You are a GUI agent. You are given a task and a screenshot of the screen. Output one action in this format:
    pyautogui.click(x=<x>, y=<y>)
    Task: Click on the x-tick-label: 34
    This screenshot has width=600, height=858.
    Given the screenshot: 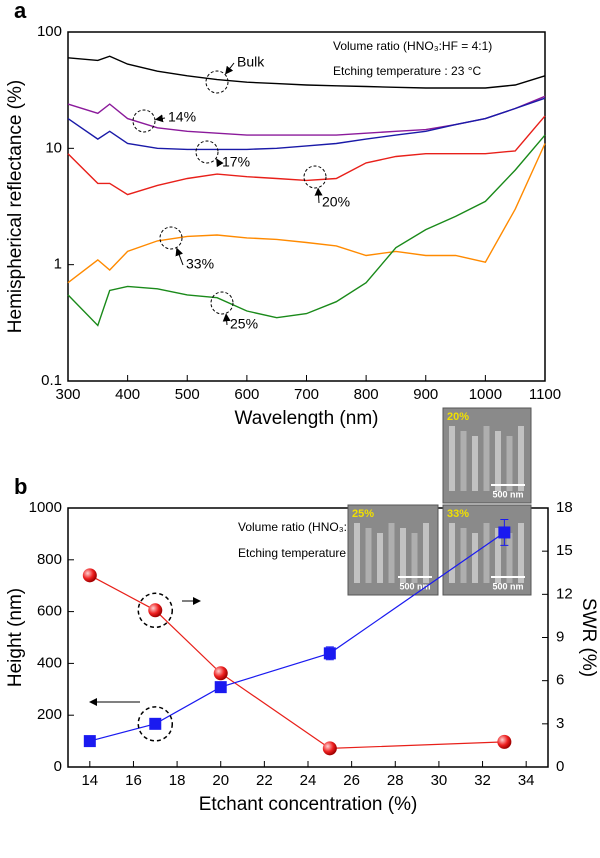 What is the action you would take?
    pyautogui.click(x=526, y=780)
    